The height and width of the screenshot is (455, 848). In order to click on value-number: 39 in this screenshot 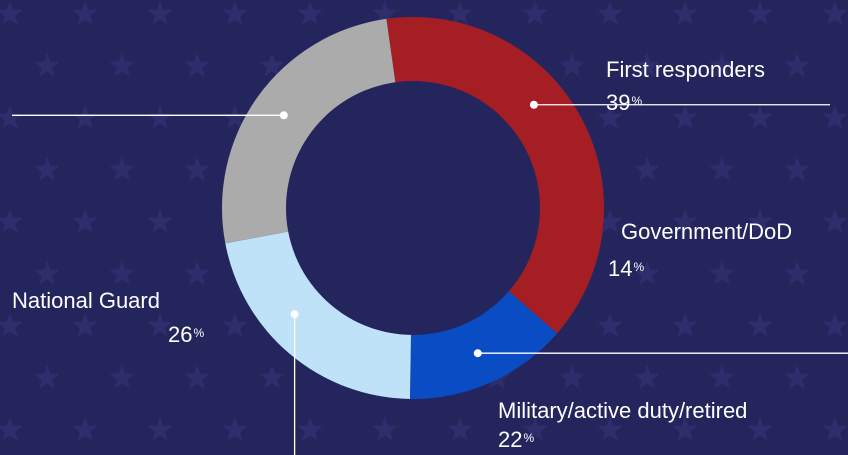, I will do `click(618, 102)`.